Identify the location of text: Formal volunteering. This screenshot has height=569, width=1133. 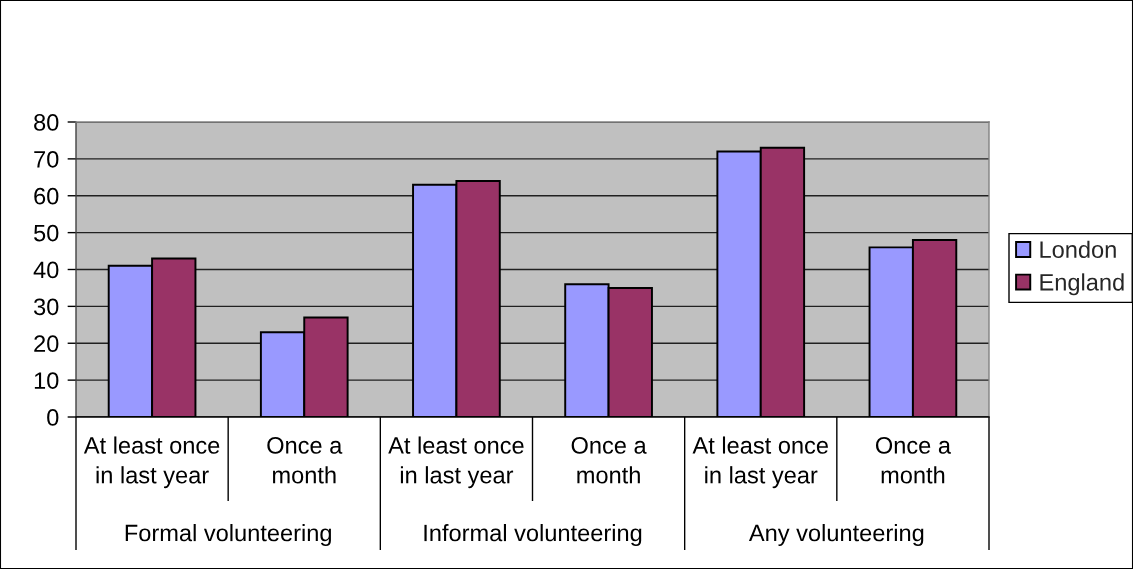
(228, 535).